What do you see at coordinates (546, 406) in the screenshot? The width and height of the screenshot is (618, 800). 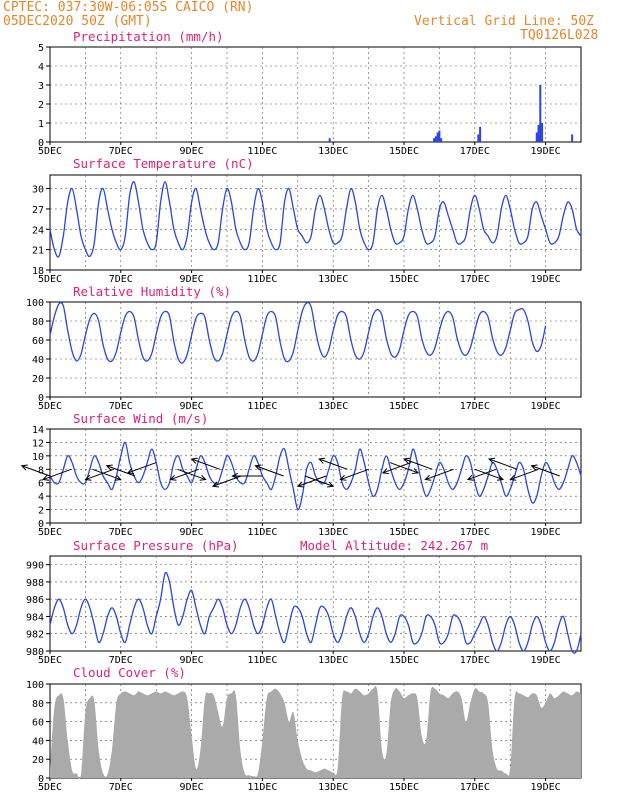 I see `rh-xtick-label: 19DEC` at bounding box center [546, 406].